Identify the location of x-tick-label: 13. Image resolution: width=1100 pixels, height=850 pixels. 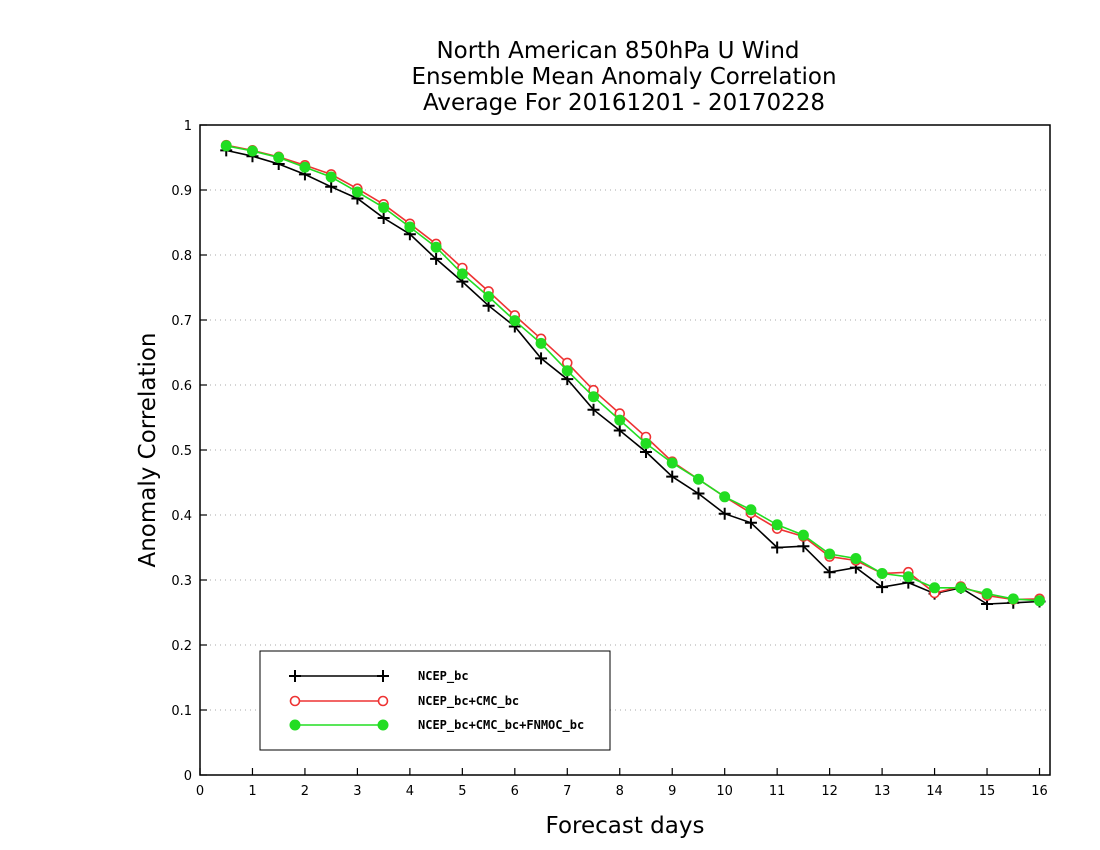
(882, 791).